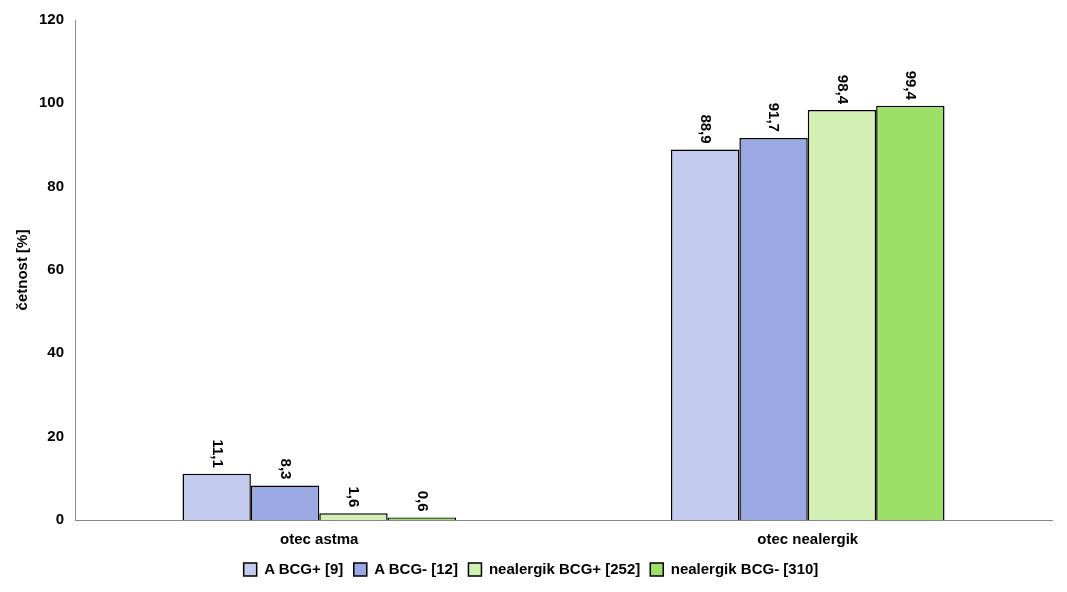  What do you see at coordinates (808, 539) in the screenshot?
I see `x-tick-label: otec nealergik` at bounding box center [808, 539].